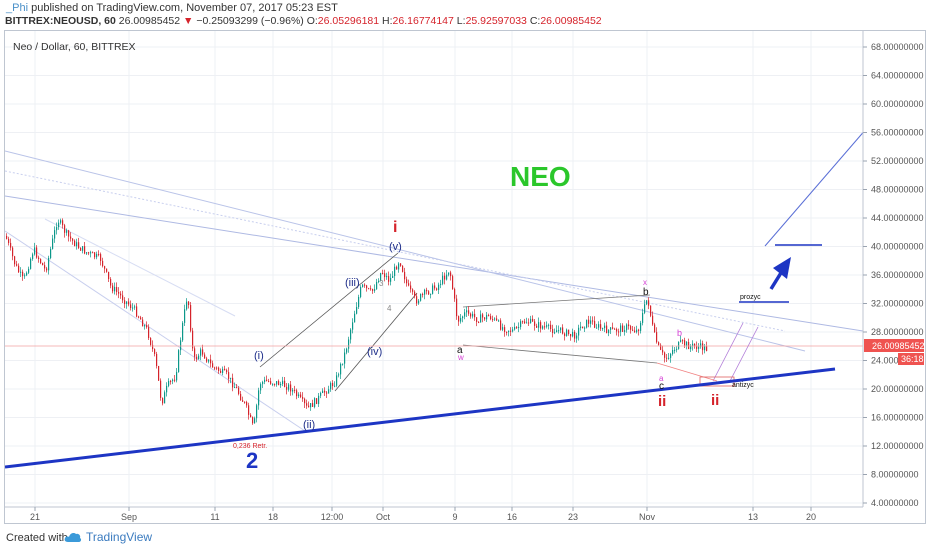 The image size is (932, 550). I want to click on price-tick-label: 20.00000000, so click(897, 389).